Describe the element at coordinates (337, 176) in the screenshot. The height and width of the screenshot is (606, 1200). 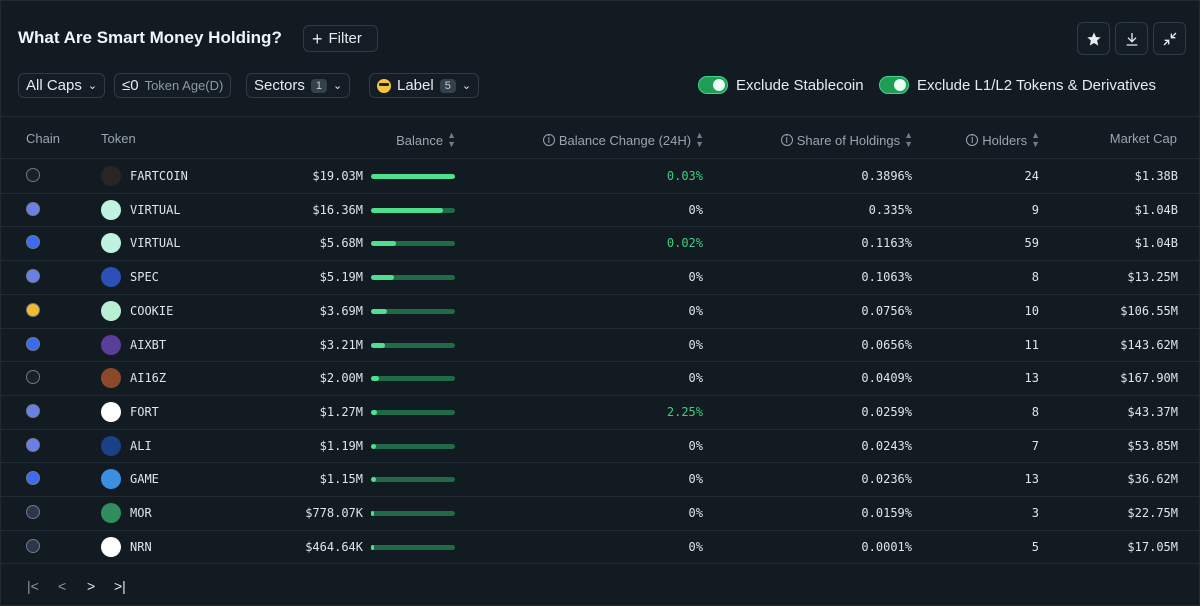
I see `balance-value: $19.03M` at that location.